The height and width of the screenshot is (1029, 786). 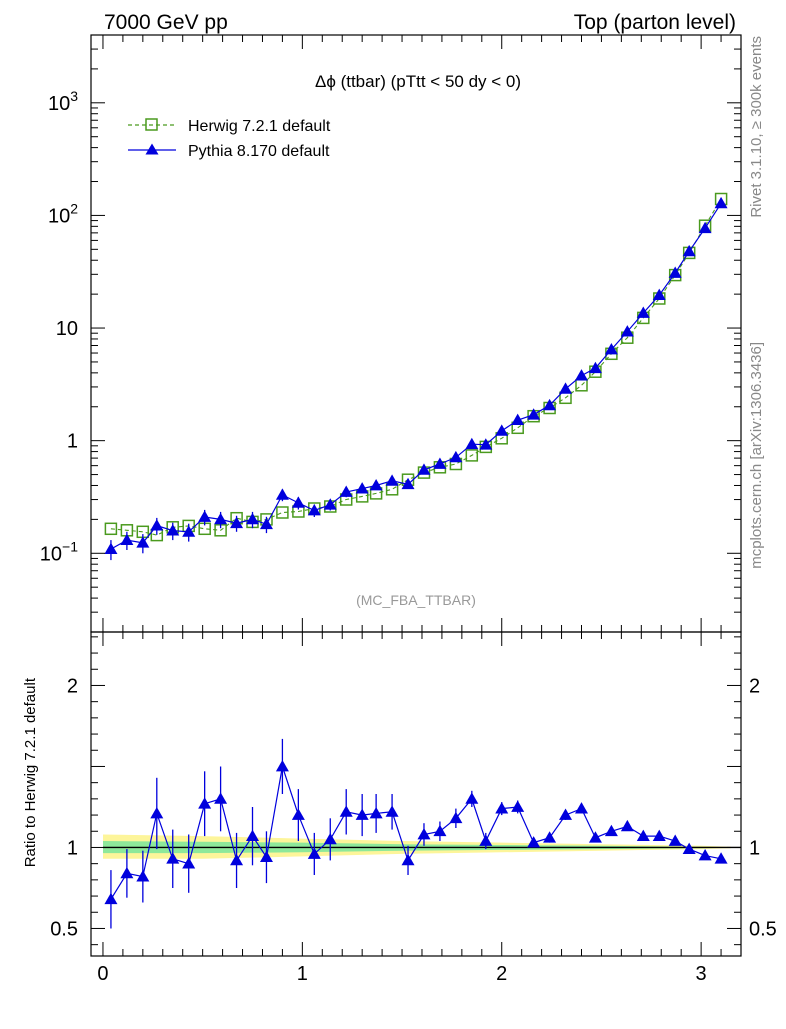 What do you see at coordinates (754, 686) in the screenshot?
I see `ratio-y-tick-label-right: 2` at bounding box center [754, 686].